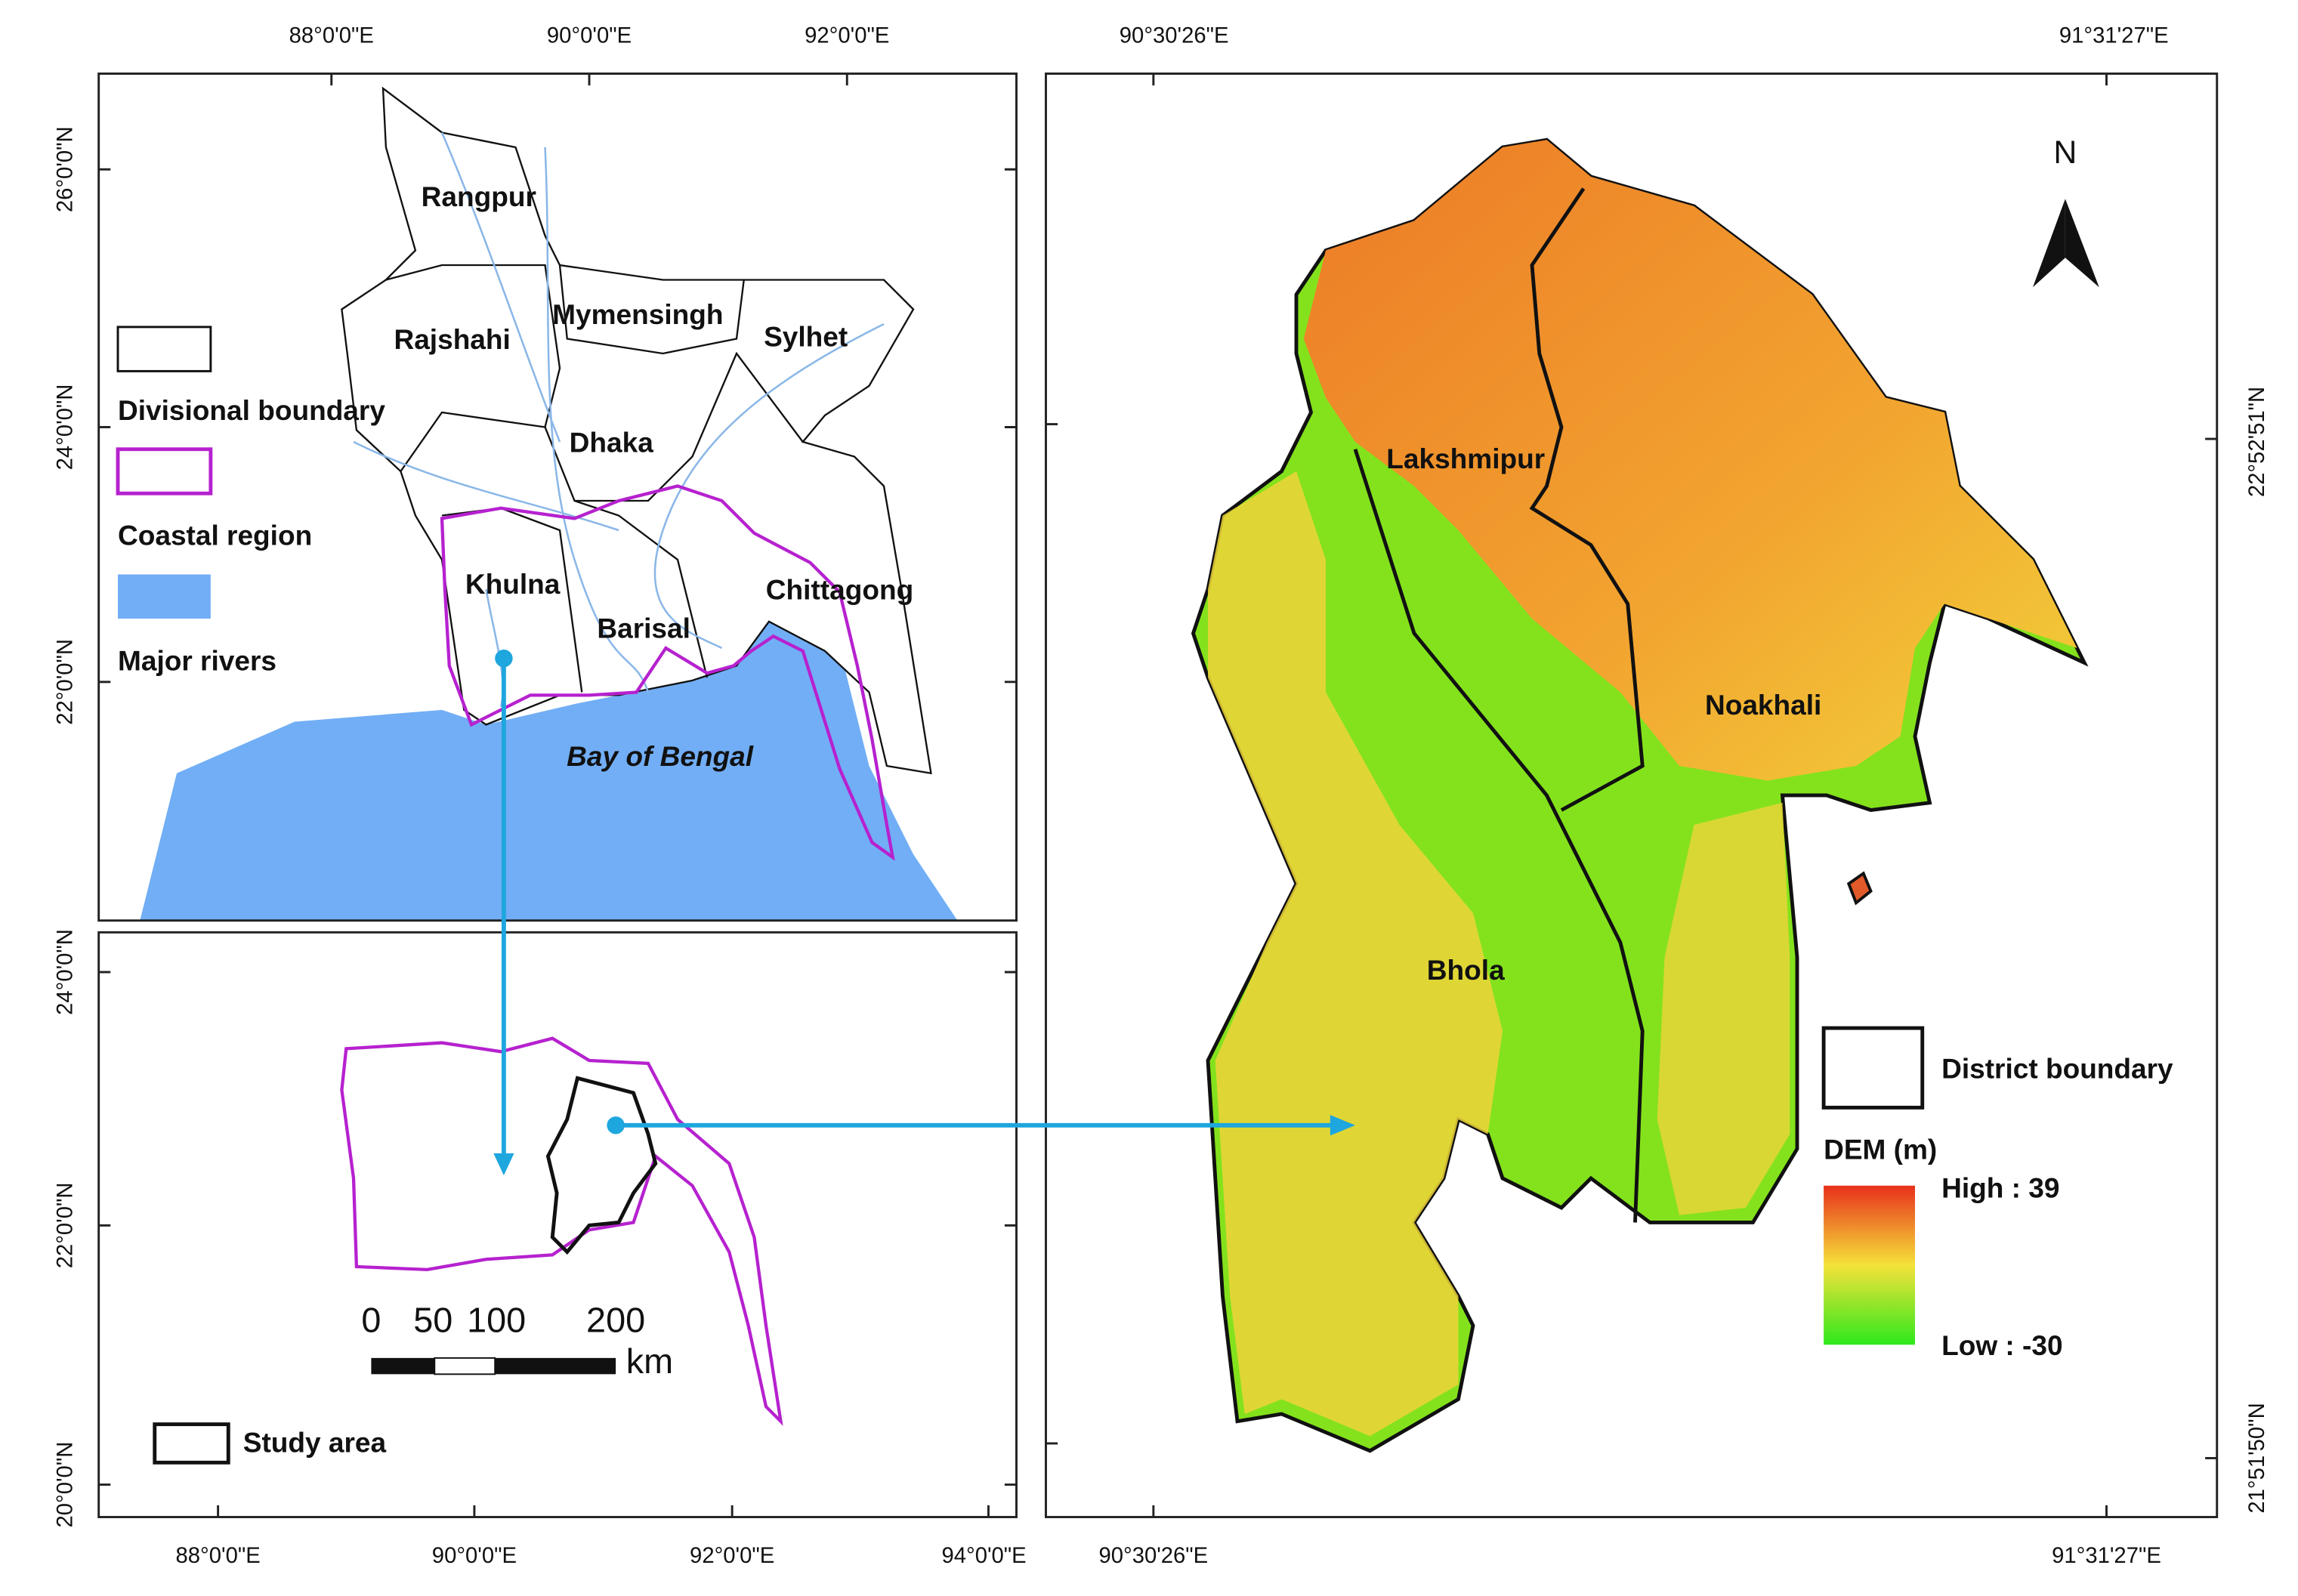  Describe the element at coordinates (1880, 1149) in the screenshot. I see `legend-title: DEM (m)` at that location.